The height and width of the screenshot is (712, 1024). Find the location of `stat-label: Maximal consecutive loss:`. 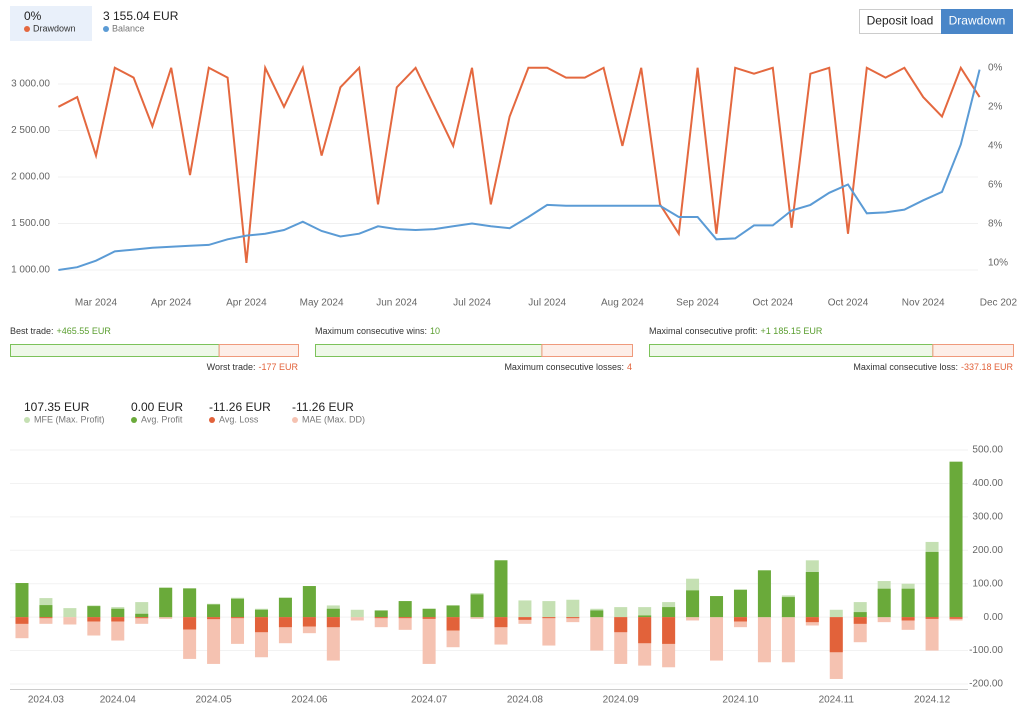

stat-label: Maximal consecutive loss: is located at coordinates (905, 367).